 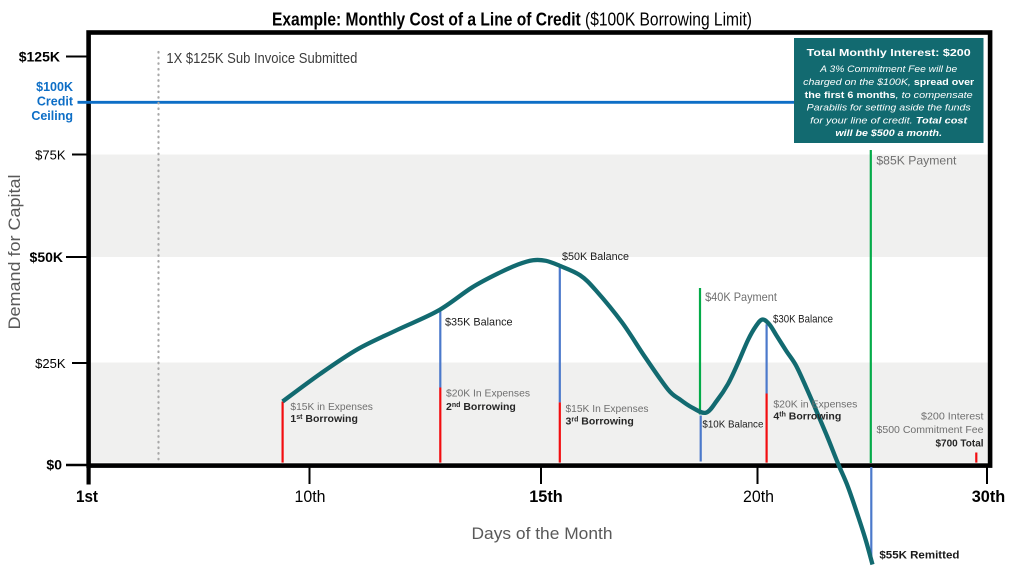 What do you see at coordinates (50, 363) in the screenshot?
I see `svg-text: $25K` at bounding box center [50, 363].